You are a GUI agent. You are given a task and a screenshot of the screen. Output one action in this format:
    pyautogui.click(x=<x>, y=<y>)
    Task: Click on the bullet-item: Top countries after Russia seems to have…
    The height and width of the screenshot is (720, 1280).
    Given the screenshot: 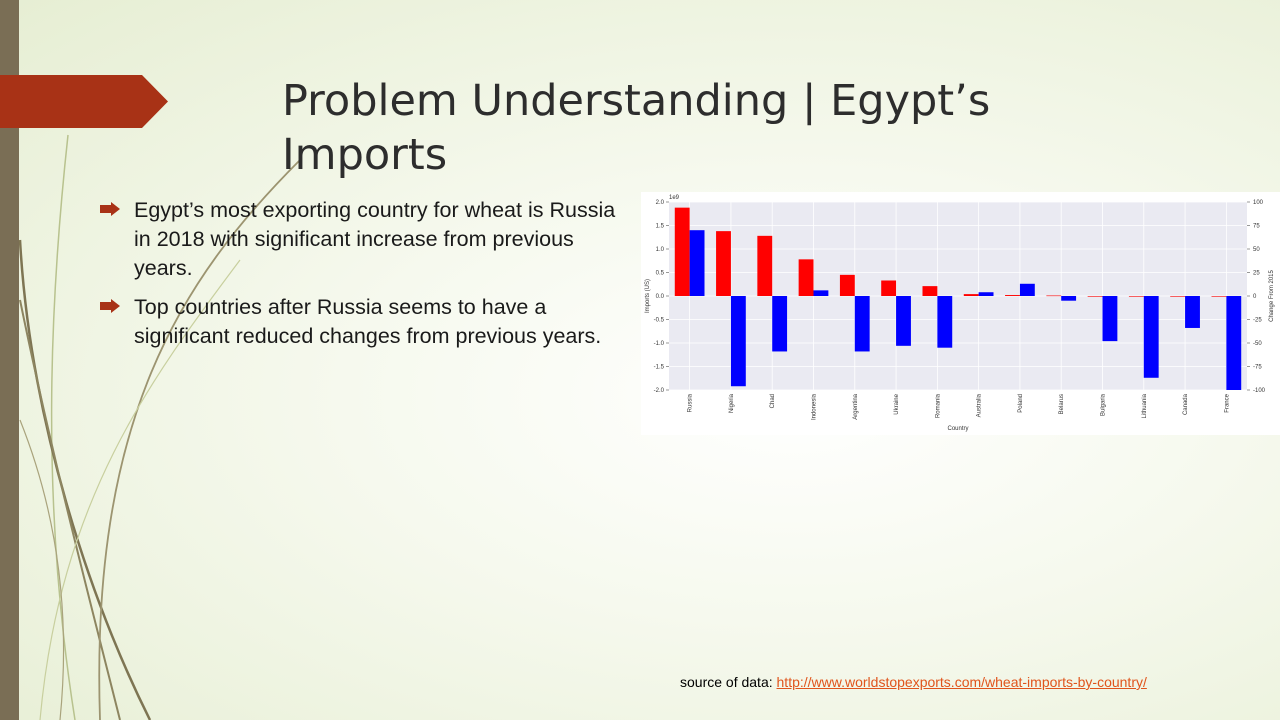 What is the action you would take?
    pyautogui.click(x=360, y=322)
    